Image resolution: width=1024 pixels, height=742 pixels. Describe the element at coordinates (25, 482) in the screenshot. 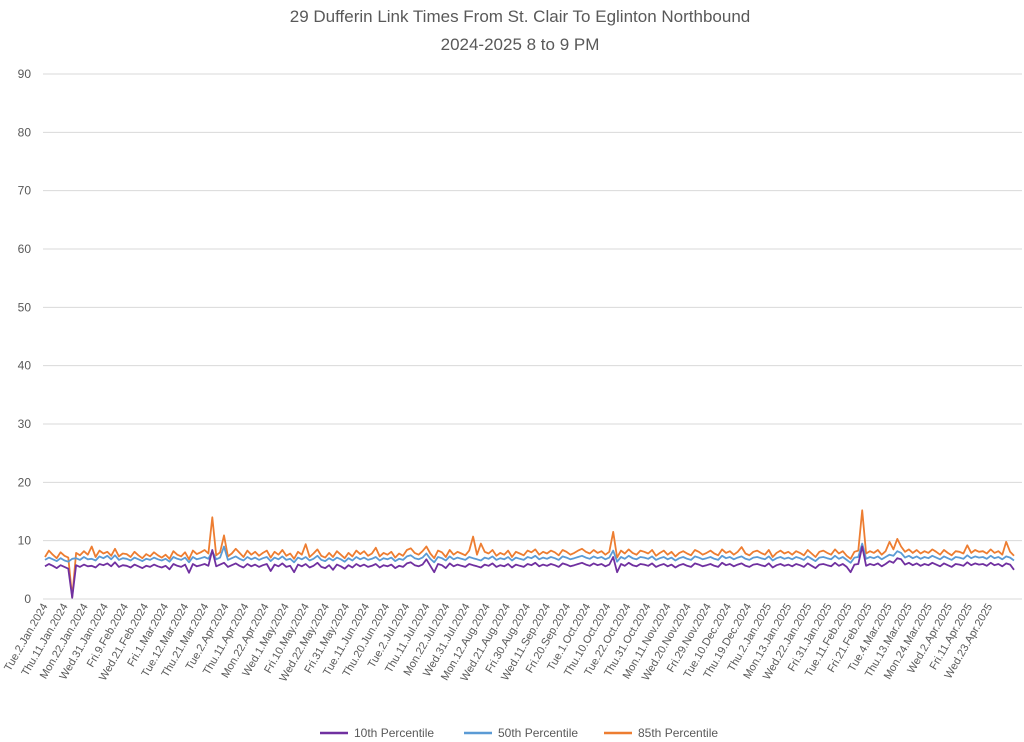

I see `y-tick-label: 20` at that location.